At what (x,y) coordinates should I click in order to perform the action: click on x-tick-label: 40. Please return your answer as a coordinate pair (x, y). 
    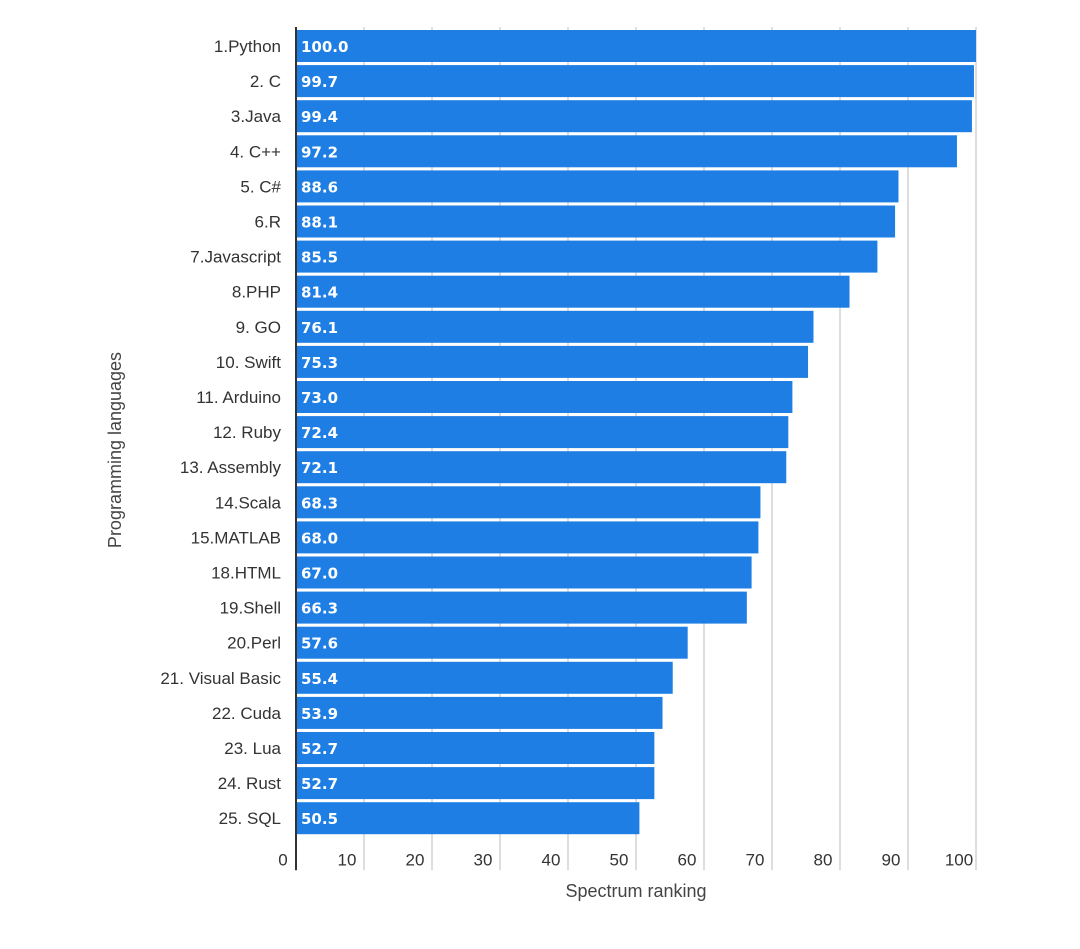
    Looking at the image, I should click on (551, 859).